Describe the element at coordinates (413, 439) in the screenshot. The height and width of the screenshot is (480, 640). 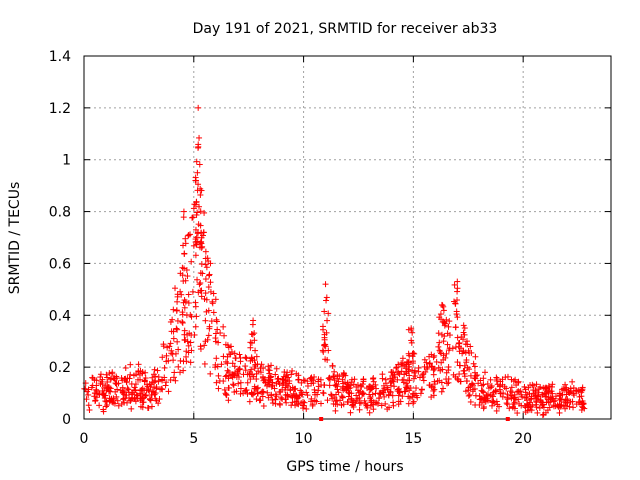
I see `x-tick-label: 15` at that location.